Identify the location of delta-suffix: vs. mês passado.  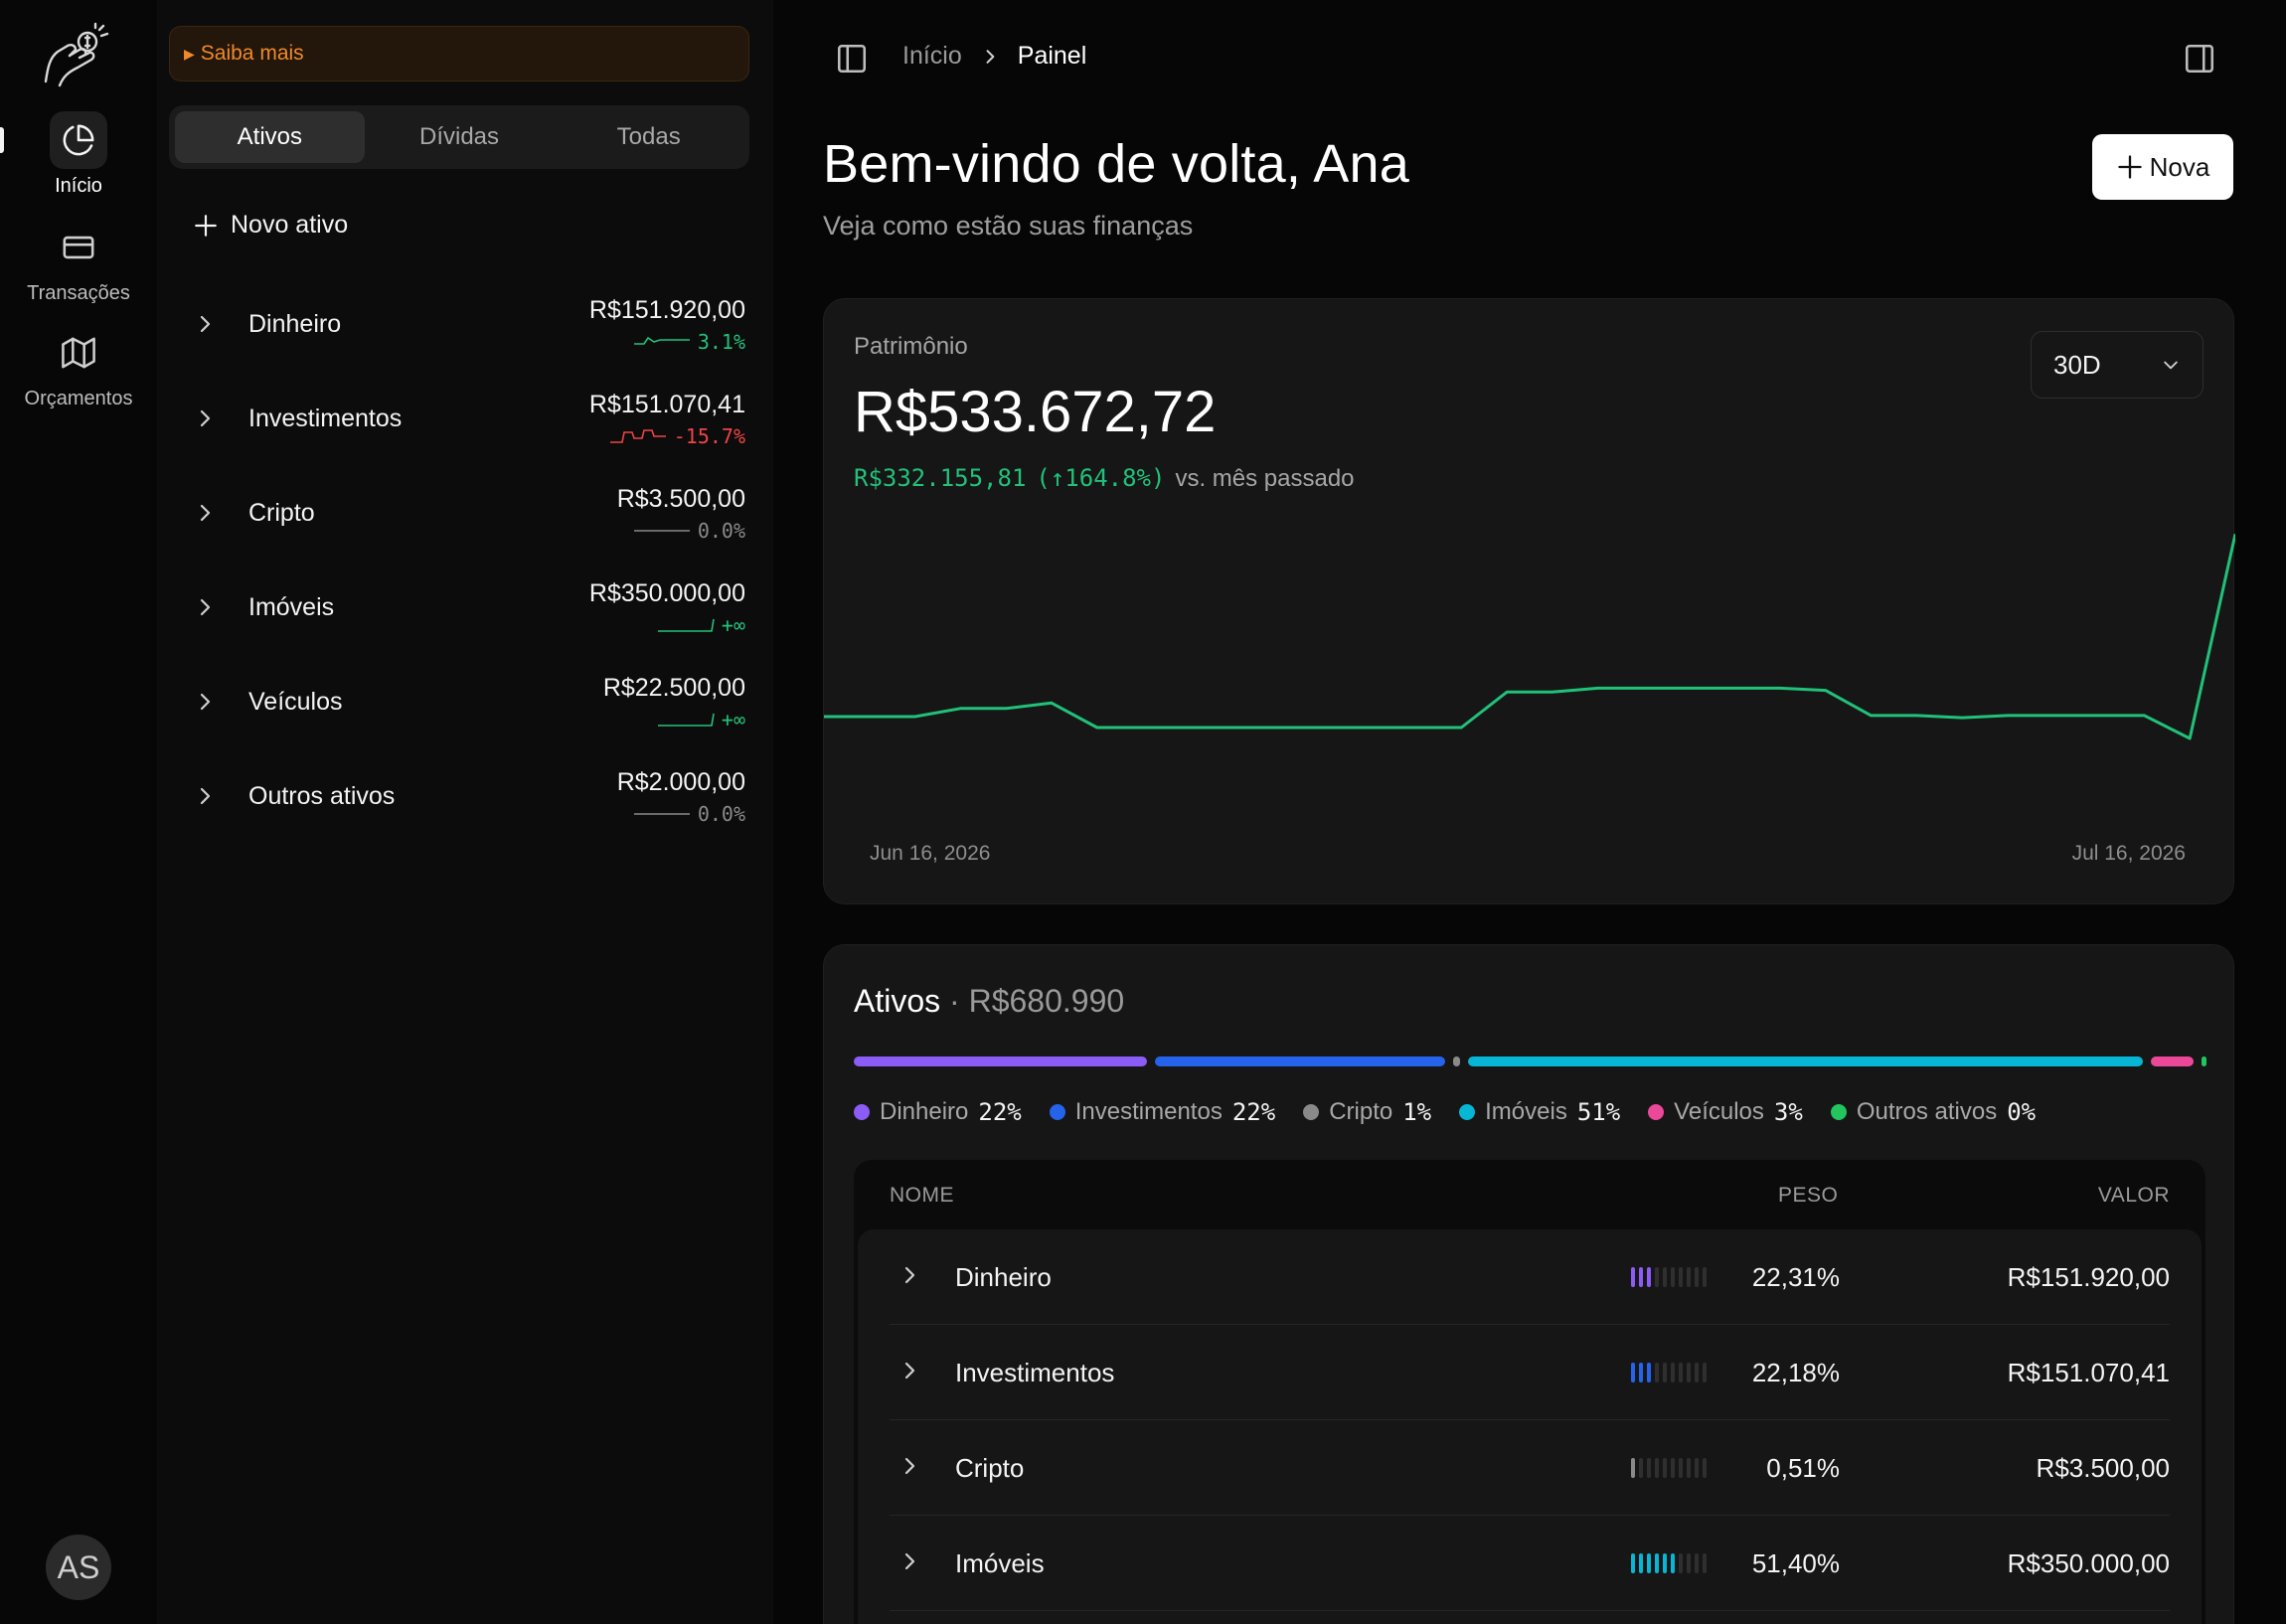
(1265, 478).